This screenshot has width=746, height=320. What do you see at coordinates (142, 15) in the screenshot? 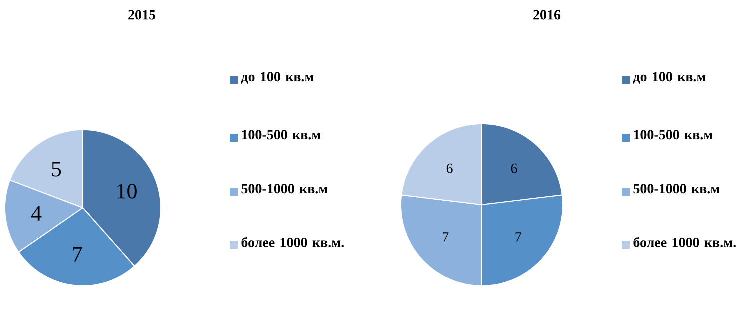
I see `chart-title: 2015` at bounding box center [142, 15].